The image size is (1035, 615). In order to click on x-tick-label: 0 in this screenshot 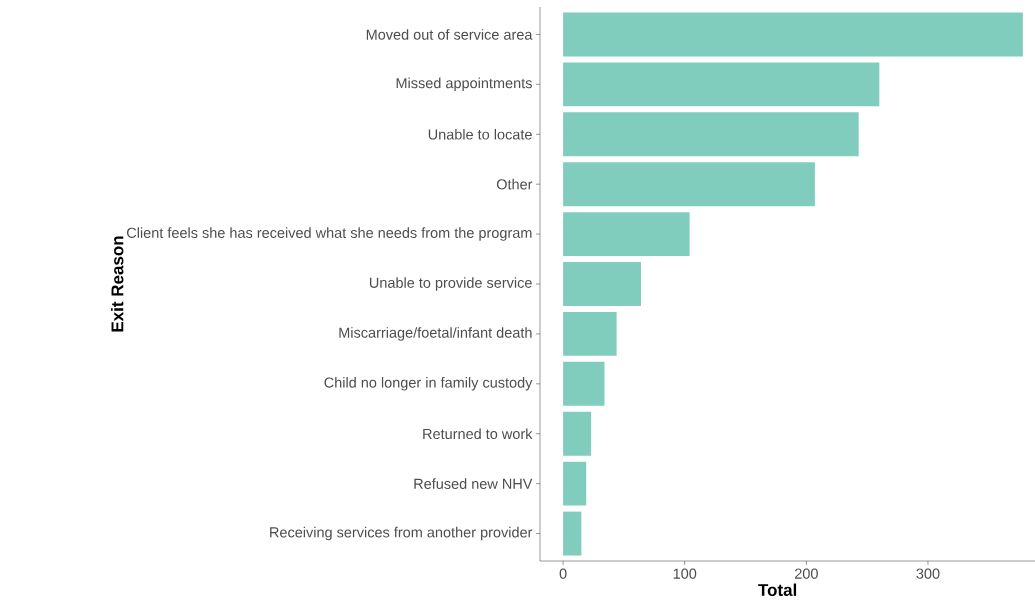, I will do `click(563, 573)`.